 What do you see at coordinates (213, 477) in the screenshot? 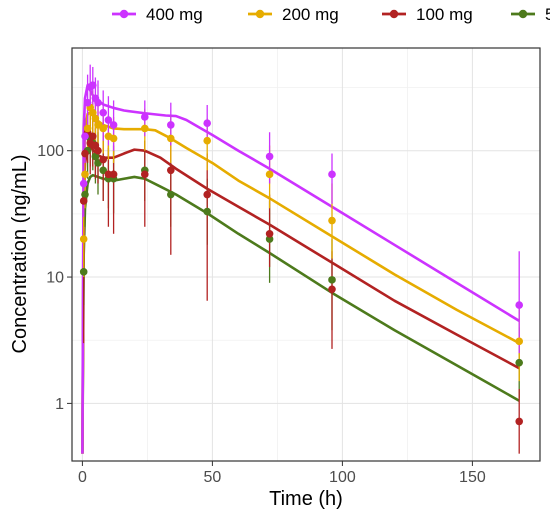
I see `x-tick-label: 50` at bounding box center [213, 477].